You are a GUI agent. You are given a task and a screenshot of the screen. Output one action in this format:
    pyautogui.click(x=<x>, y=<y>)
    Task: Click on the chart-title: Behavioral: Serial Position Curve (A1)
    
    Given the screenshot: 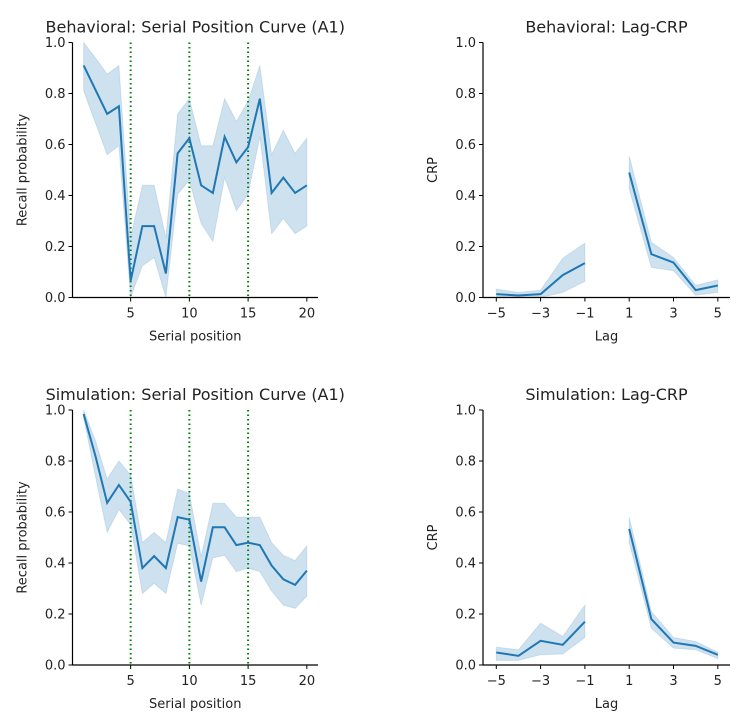 What is the action you would take?
    pyautogui.click(x=195, y=27)
    